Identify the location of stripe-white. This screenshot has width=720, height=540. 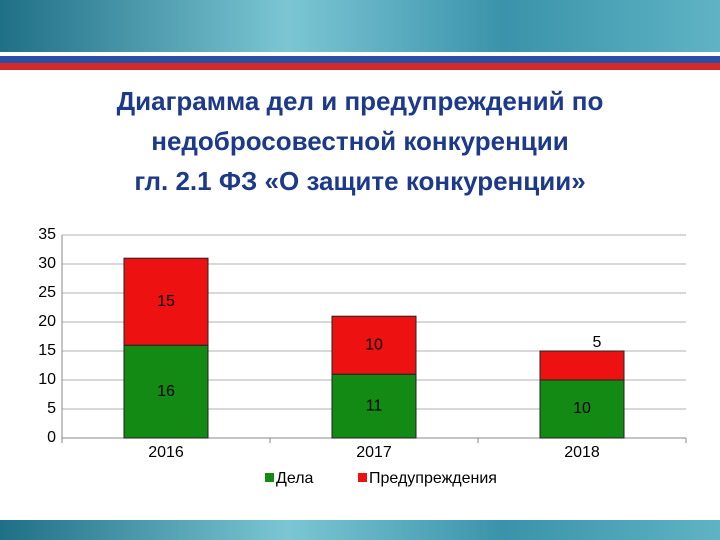
(360, 54).